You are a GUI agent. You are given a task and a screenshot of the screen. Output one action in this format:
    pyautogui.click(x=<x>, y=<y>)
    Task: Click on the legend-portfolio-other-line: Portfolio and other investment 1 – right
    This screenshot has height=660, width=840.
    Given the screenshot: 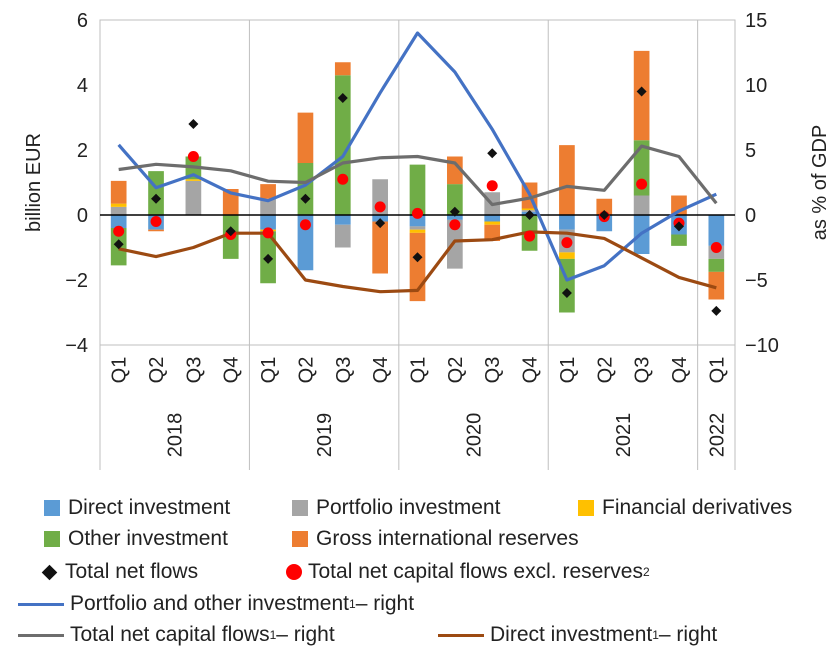 What is the action you would take?
    pyautogui.click(x=216, y=604)
    